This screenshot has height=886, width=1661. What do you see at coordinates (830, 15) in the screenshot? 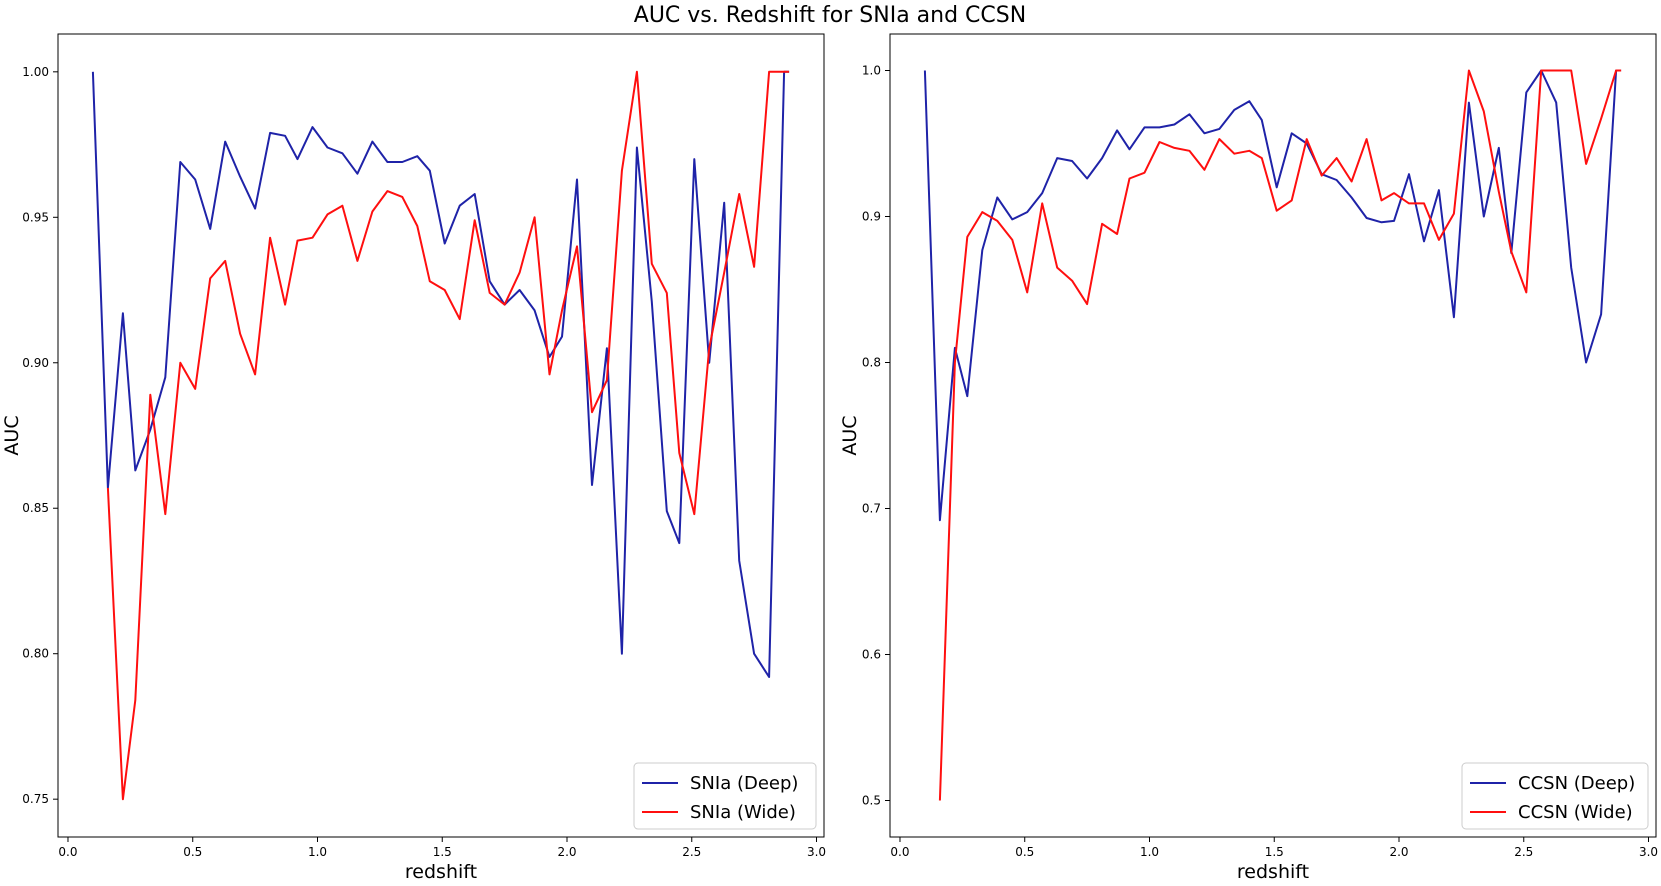
I see `figure-title: AUC vs. Redshift for SNIa and CCSN` at bounding box center [830, 15].